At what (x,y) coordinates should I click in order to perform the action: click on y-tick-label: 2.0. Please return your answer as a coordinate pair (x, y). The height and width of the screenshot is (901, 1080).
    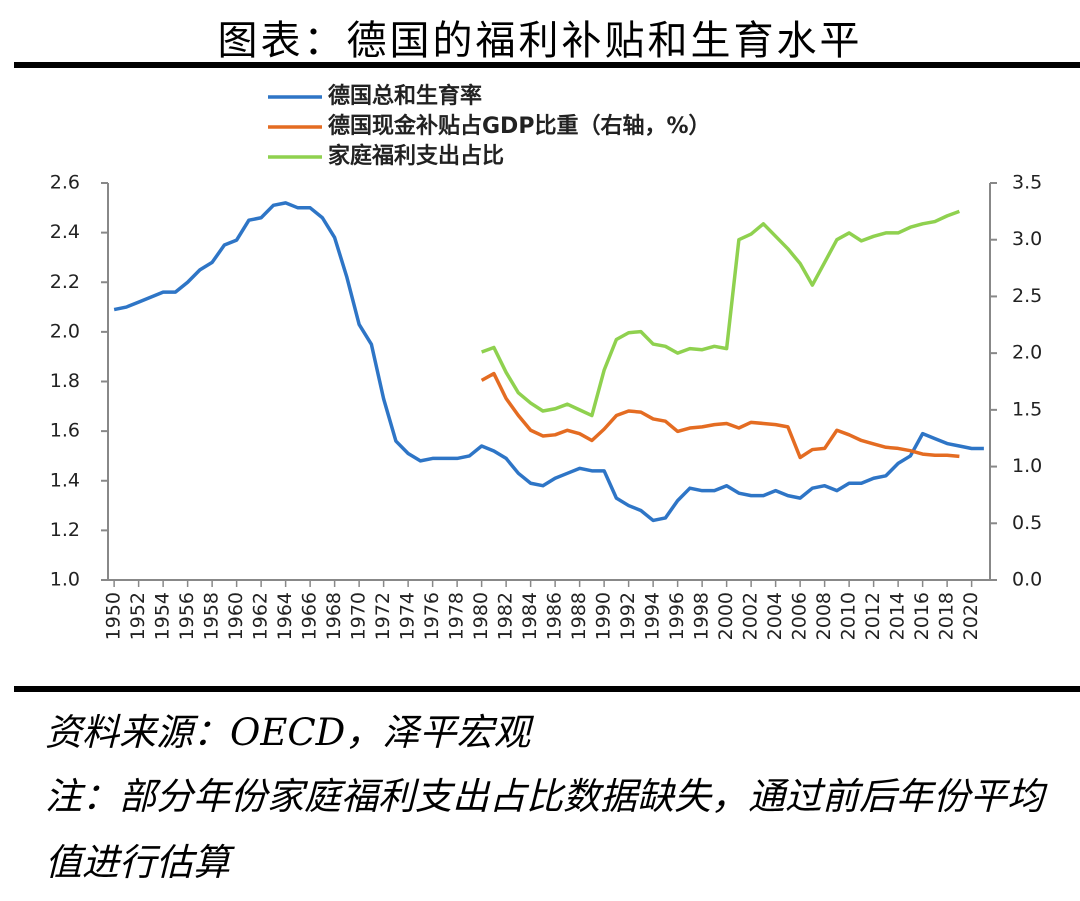
    Looking at the image, I should click on (65, 331).